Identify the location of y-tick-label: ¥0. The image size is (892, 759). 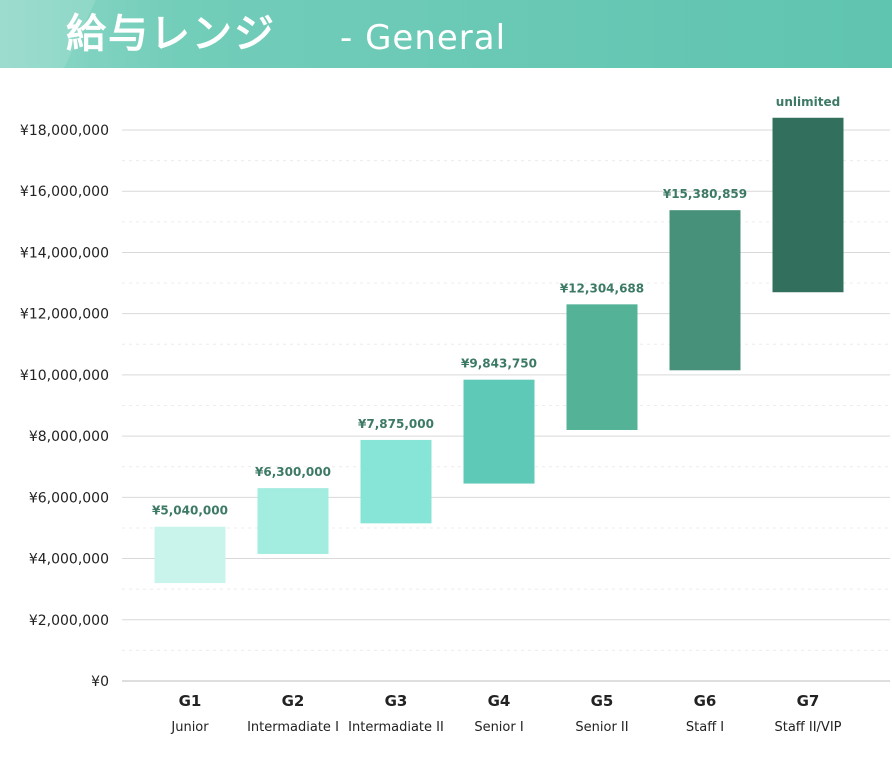
(100, 682).